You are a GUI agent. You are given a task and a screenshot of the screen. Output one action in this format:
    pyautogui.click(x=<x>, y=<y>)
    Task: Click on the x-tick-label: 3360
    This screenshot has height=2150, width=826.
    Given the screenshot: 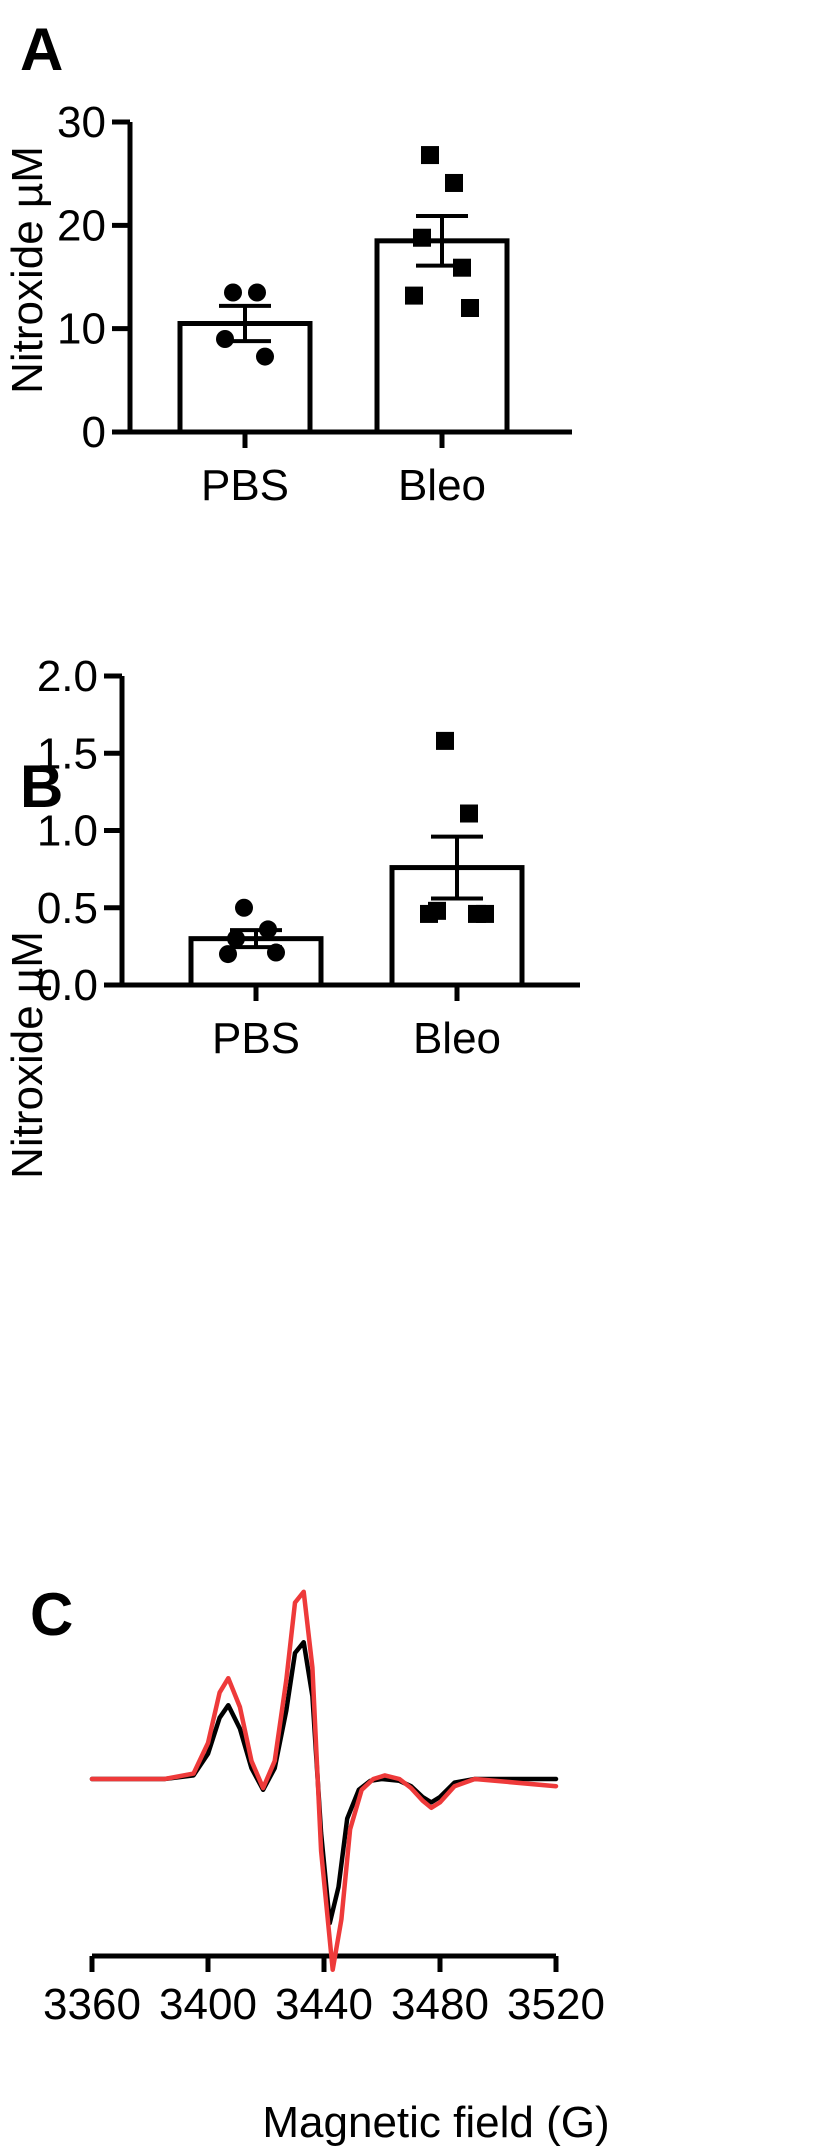 What is the action you would take?
    pyautogui.click(x=92, y=2004)
    